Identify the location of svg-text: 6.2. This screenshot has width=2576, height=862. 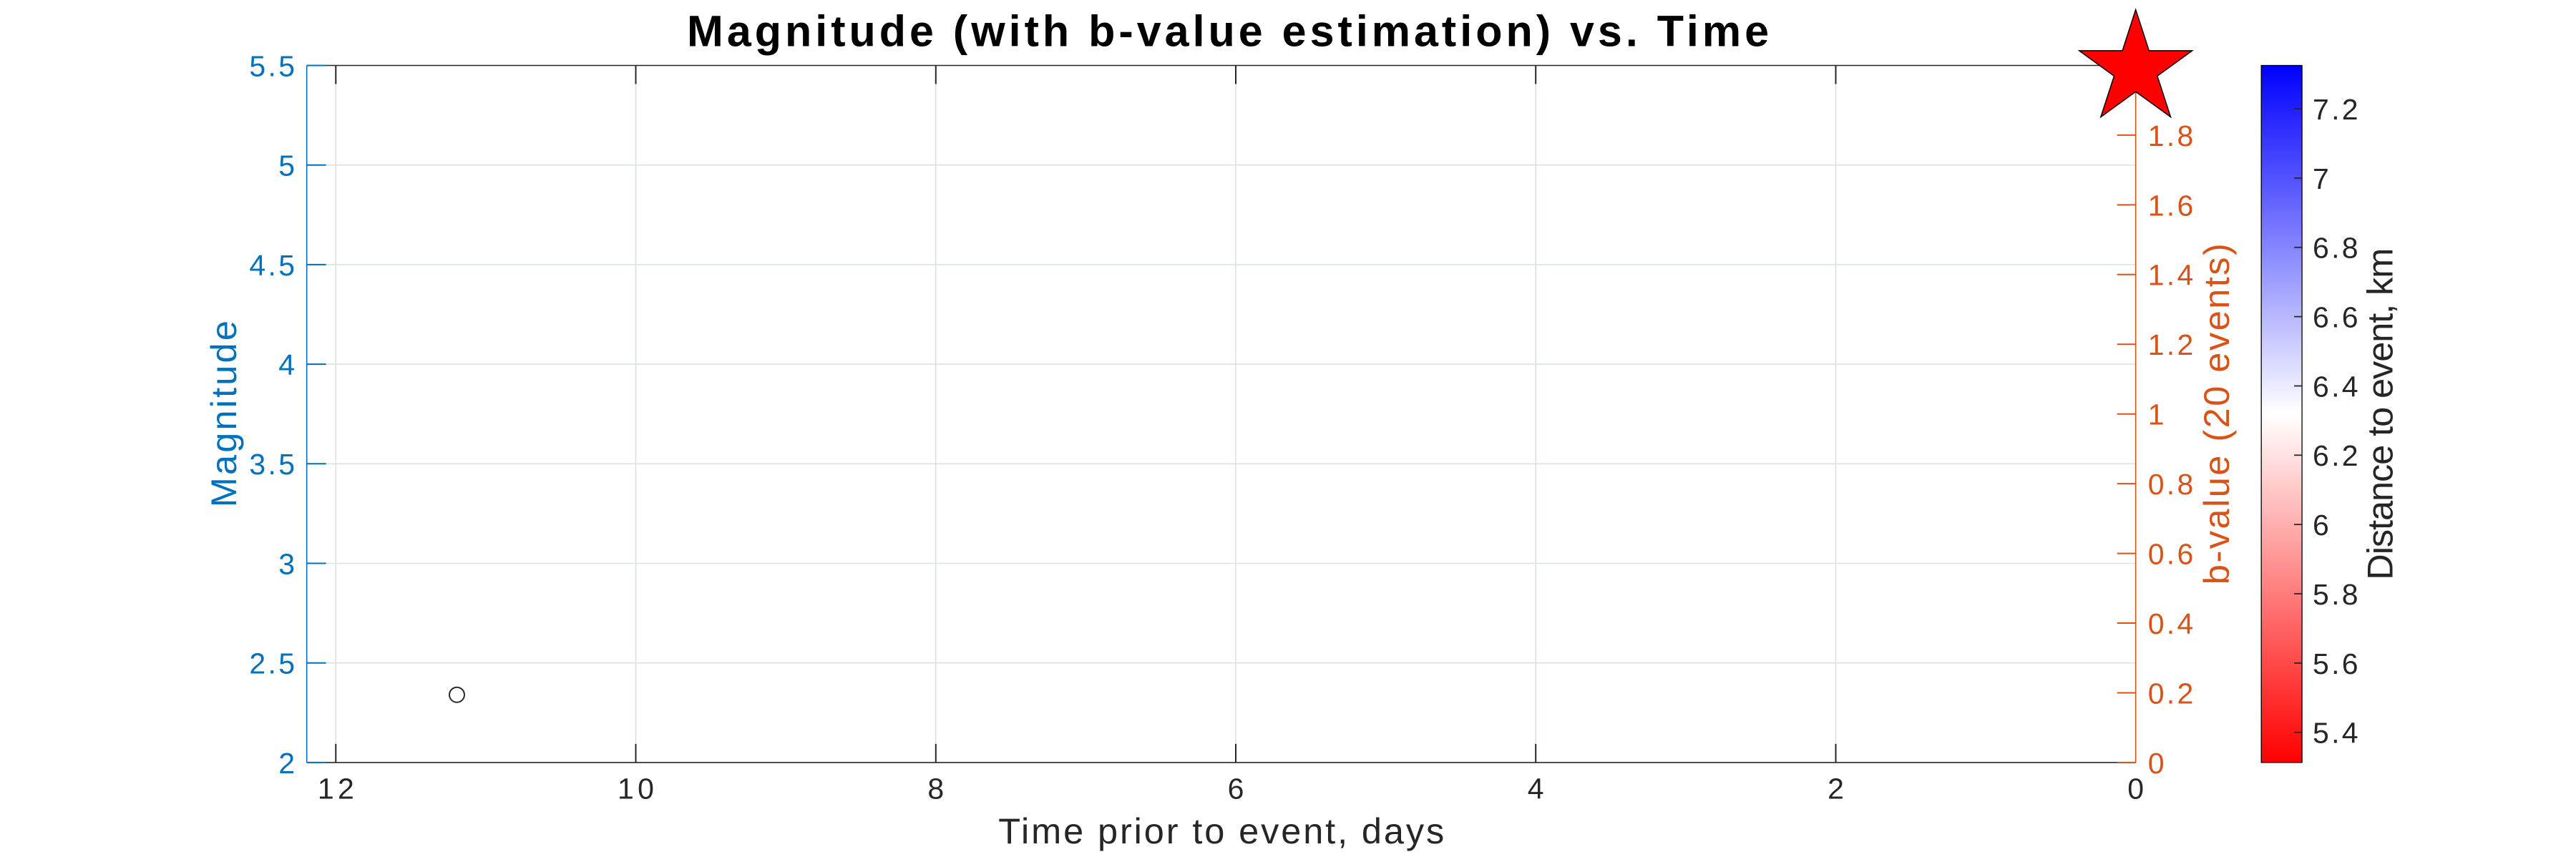
(2335, 456).